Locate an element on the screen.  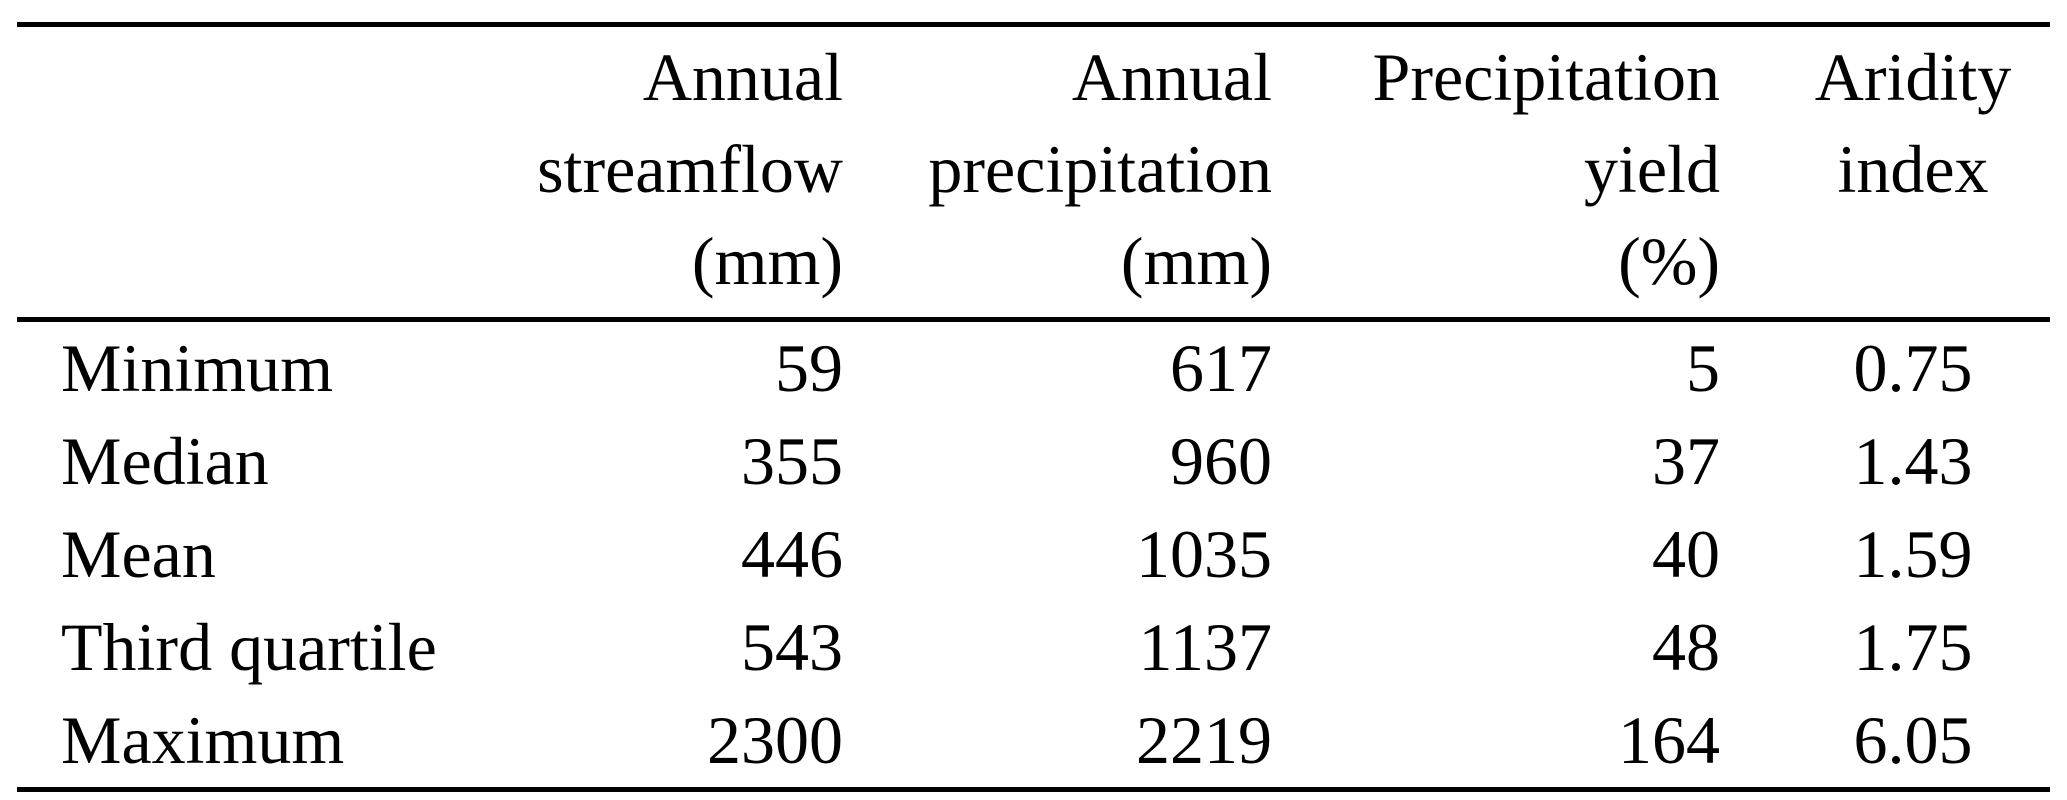
cell-aridity: 6.05 is located at coordinates (1913, 740).